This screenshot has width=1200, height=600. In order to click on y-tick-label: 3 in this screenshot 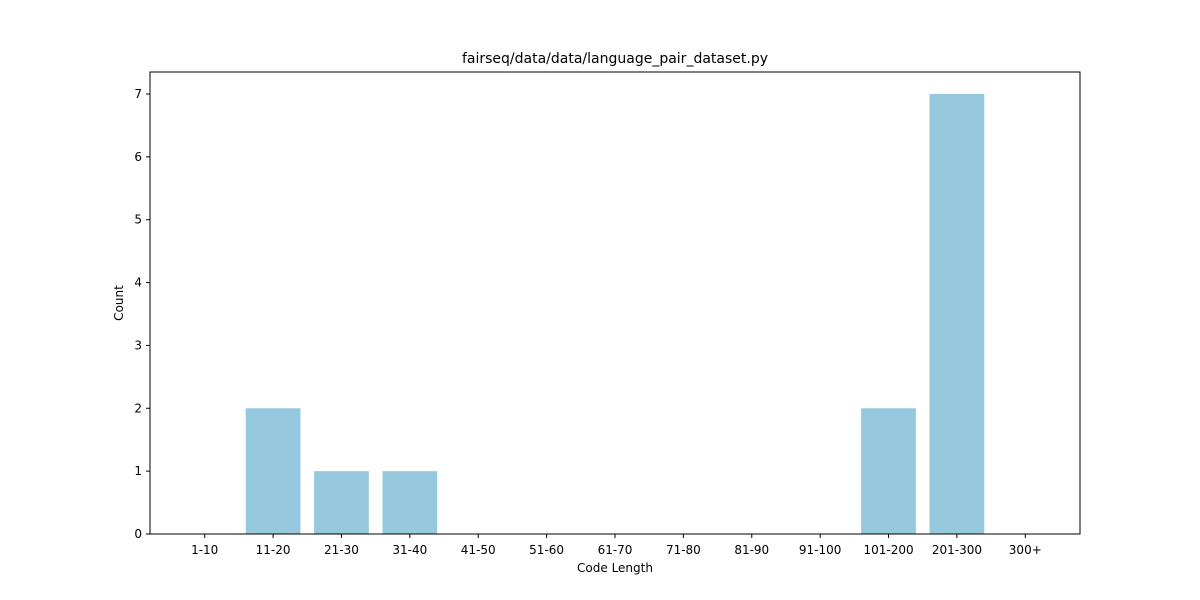, I will do `click(138, 345)`.